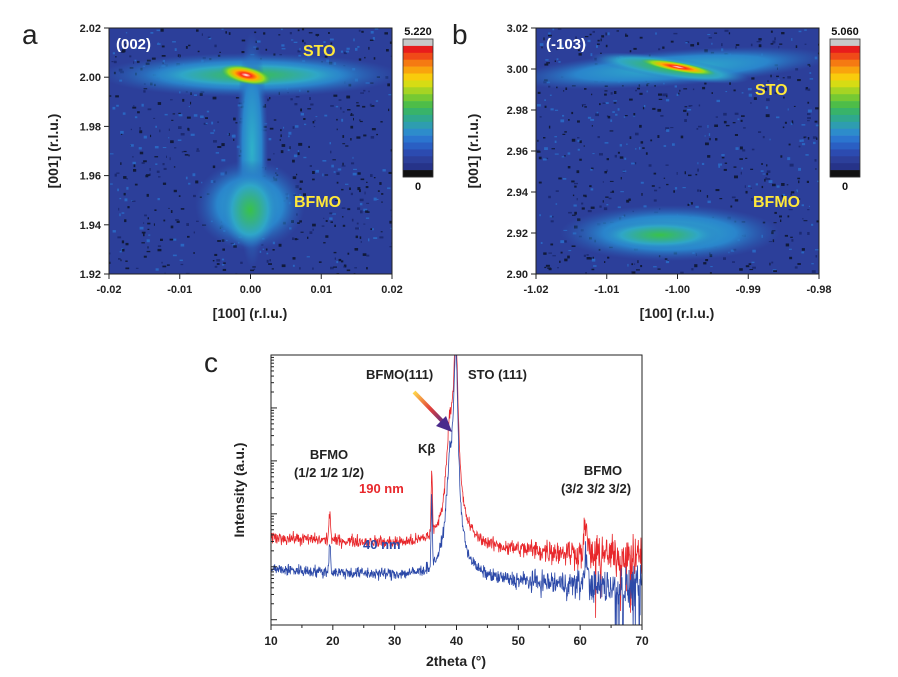  I want to click on x-tick-label: -0.02, so click(108, 290).